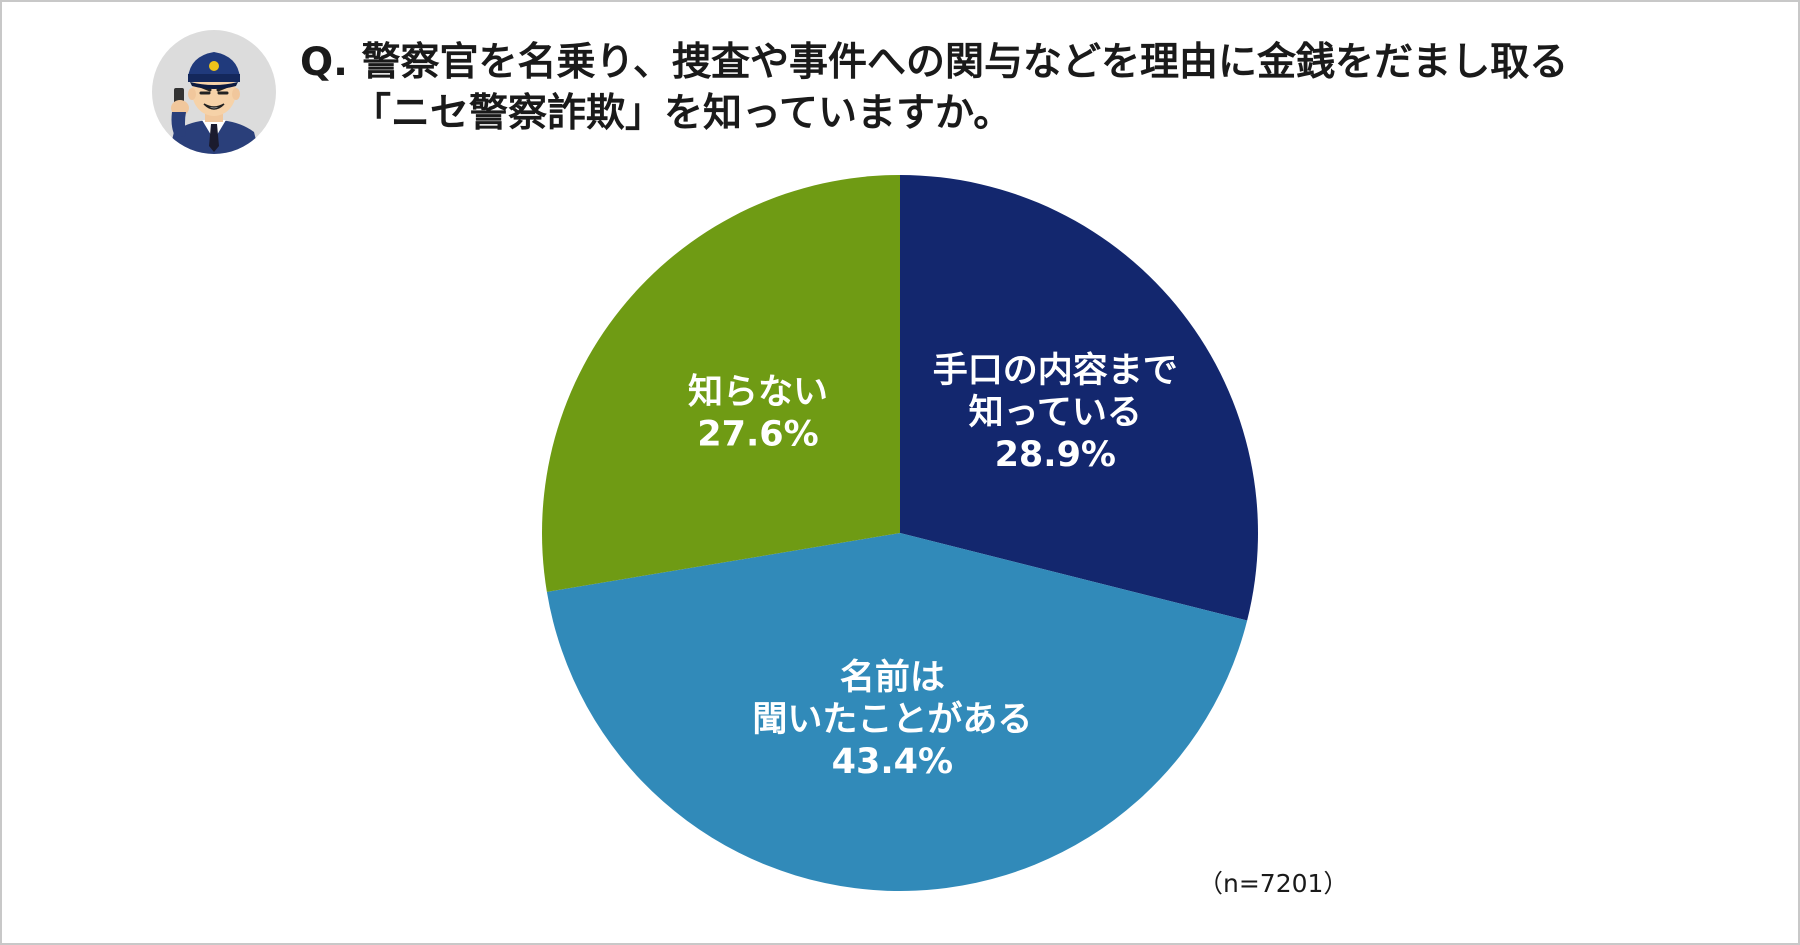  What do you see at coordinates (758, 414) in the screenshot?
I see `pie-slice-label-3: 知らない 27.6%` at bounding box center [758, 414].